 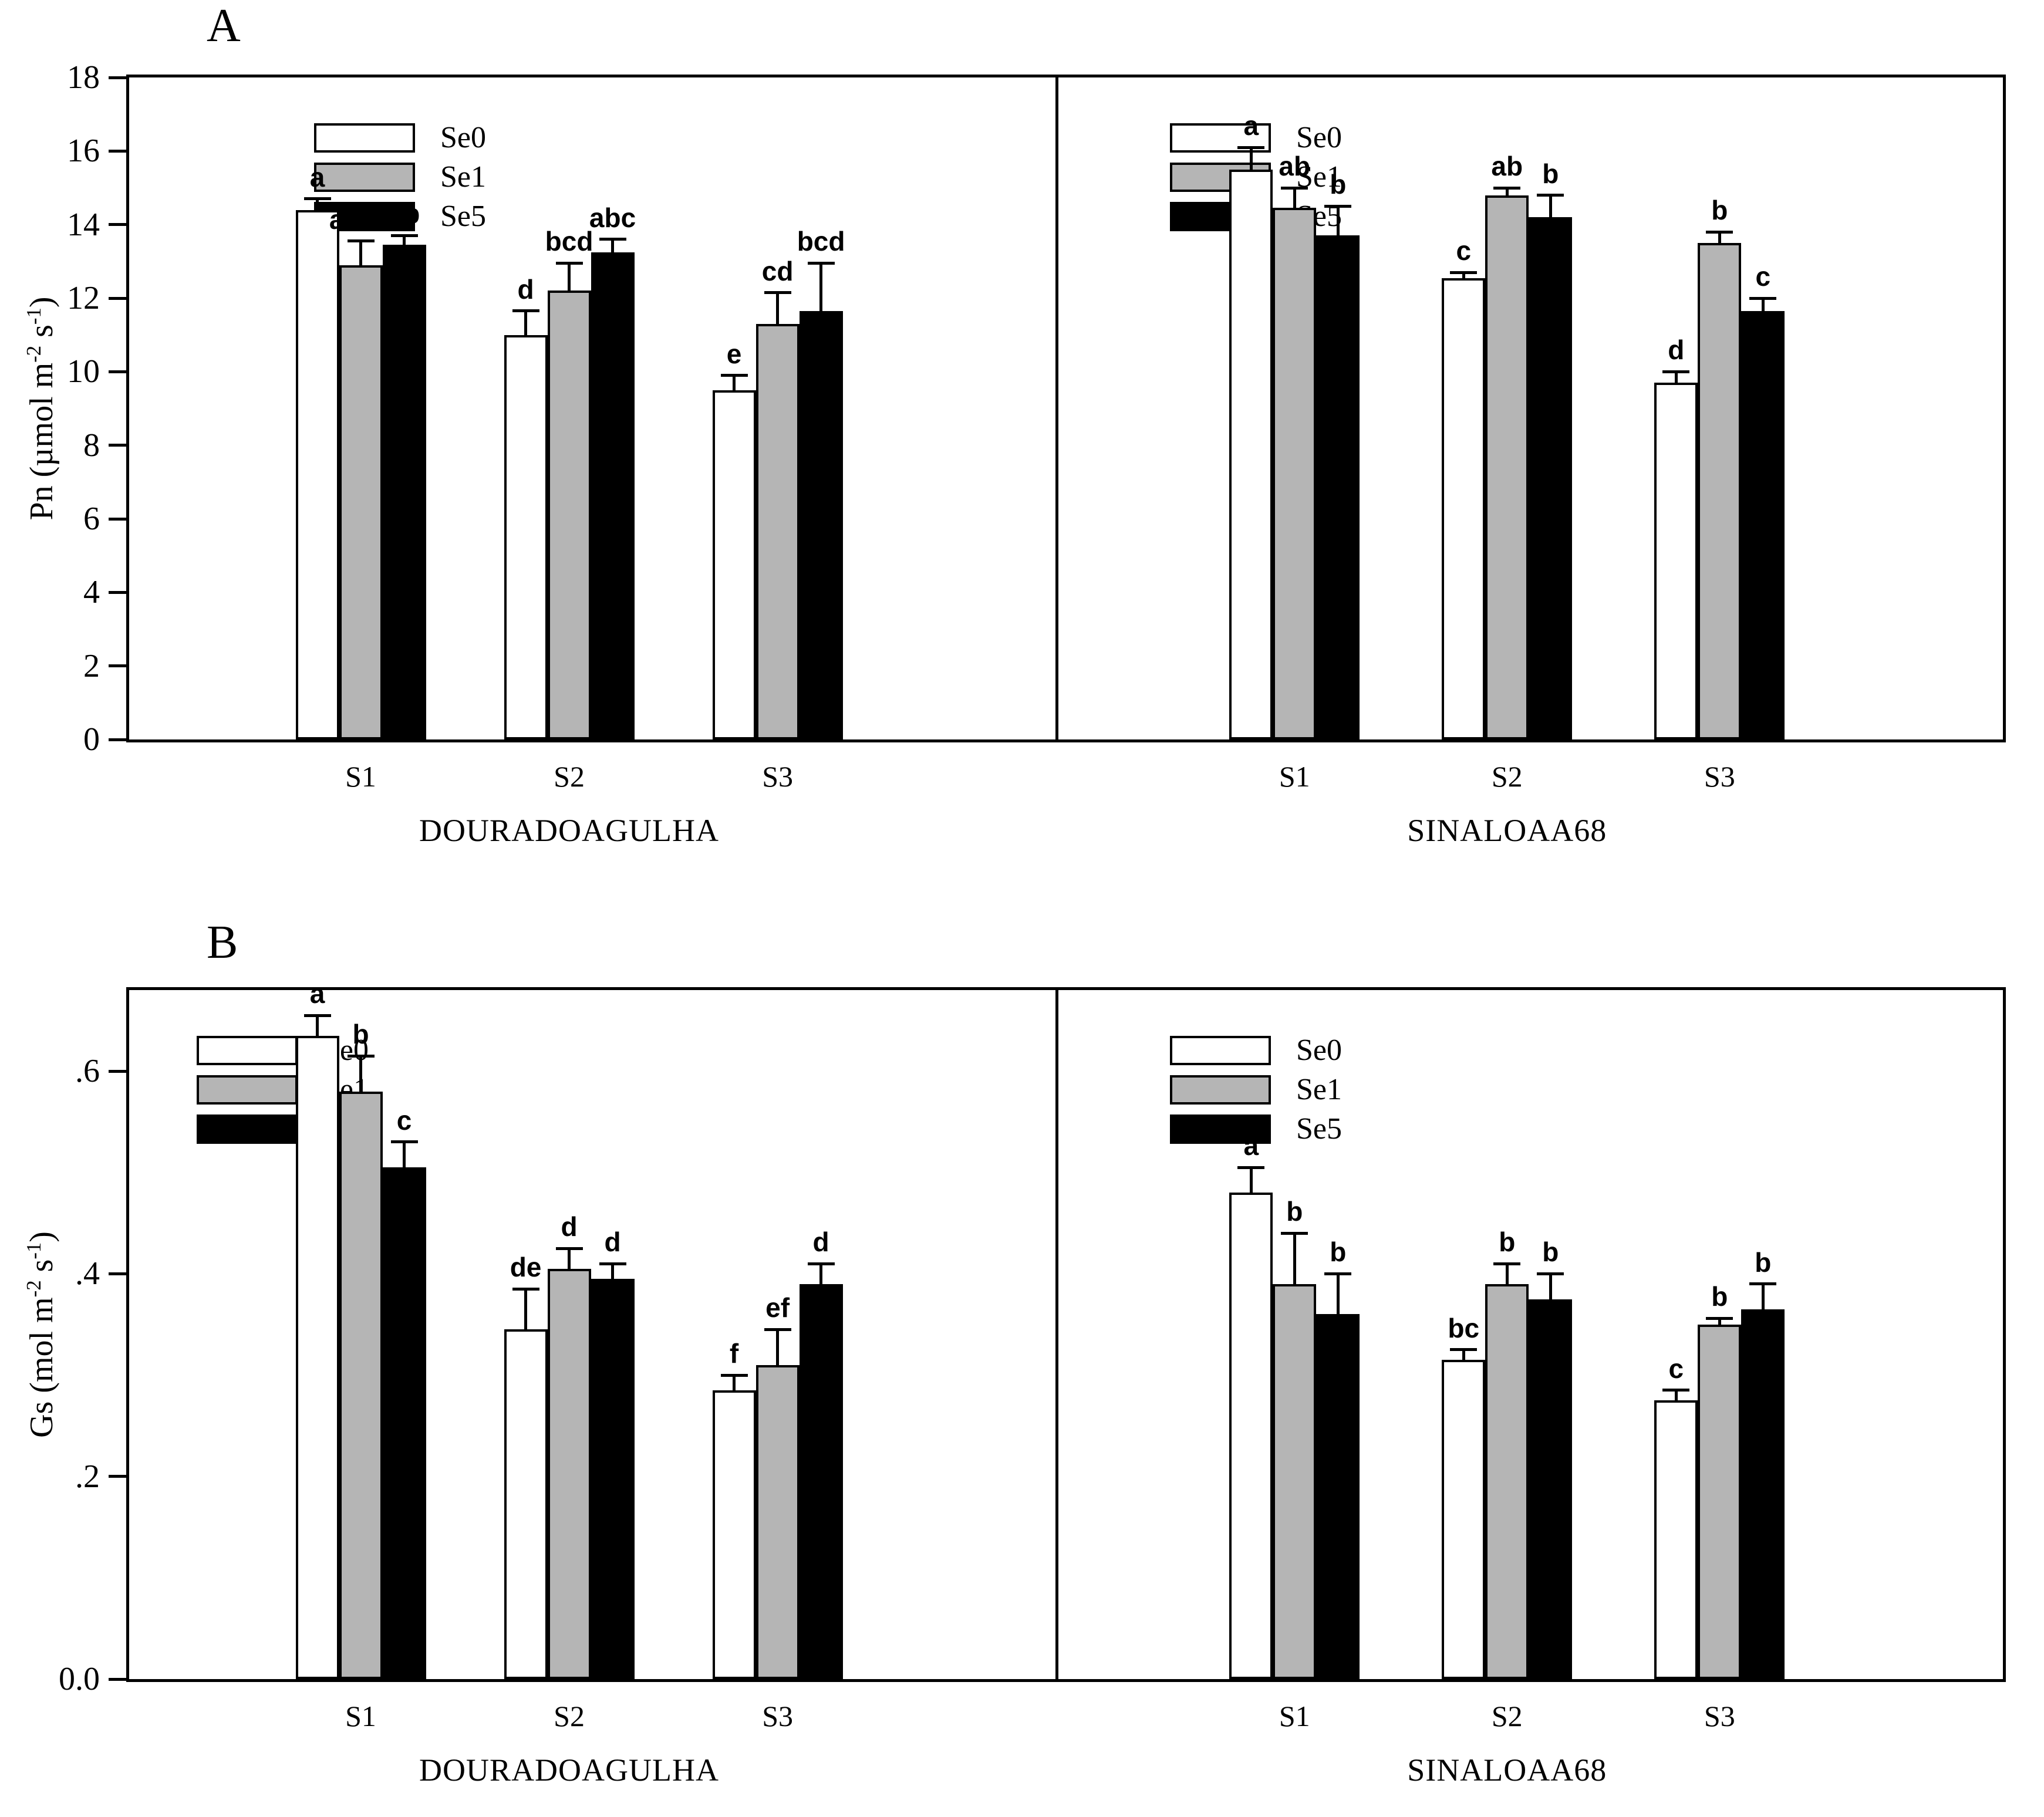 I want to click on y-tick-label: .2, so click(x=87, y=1476).